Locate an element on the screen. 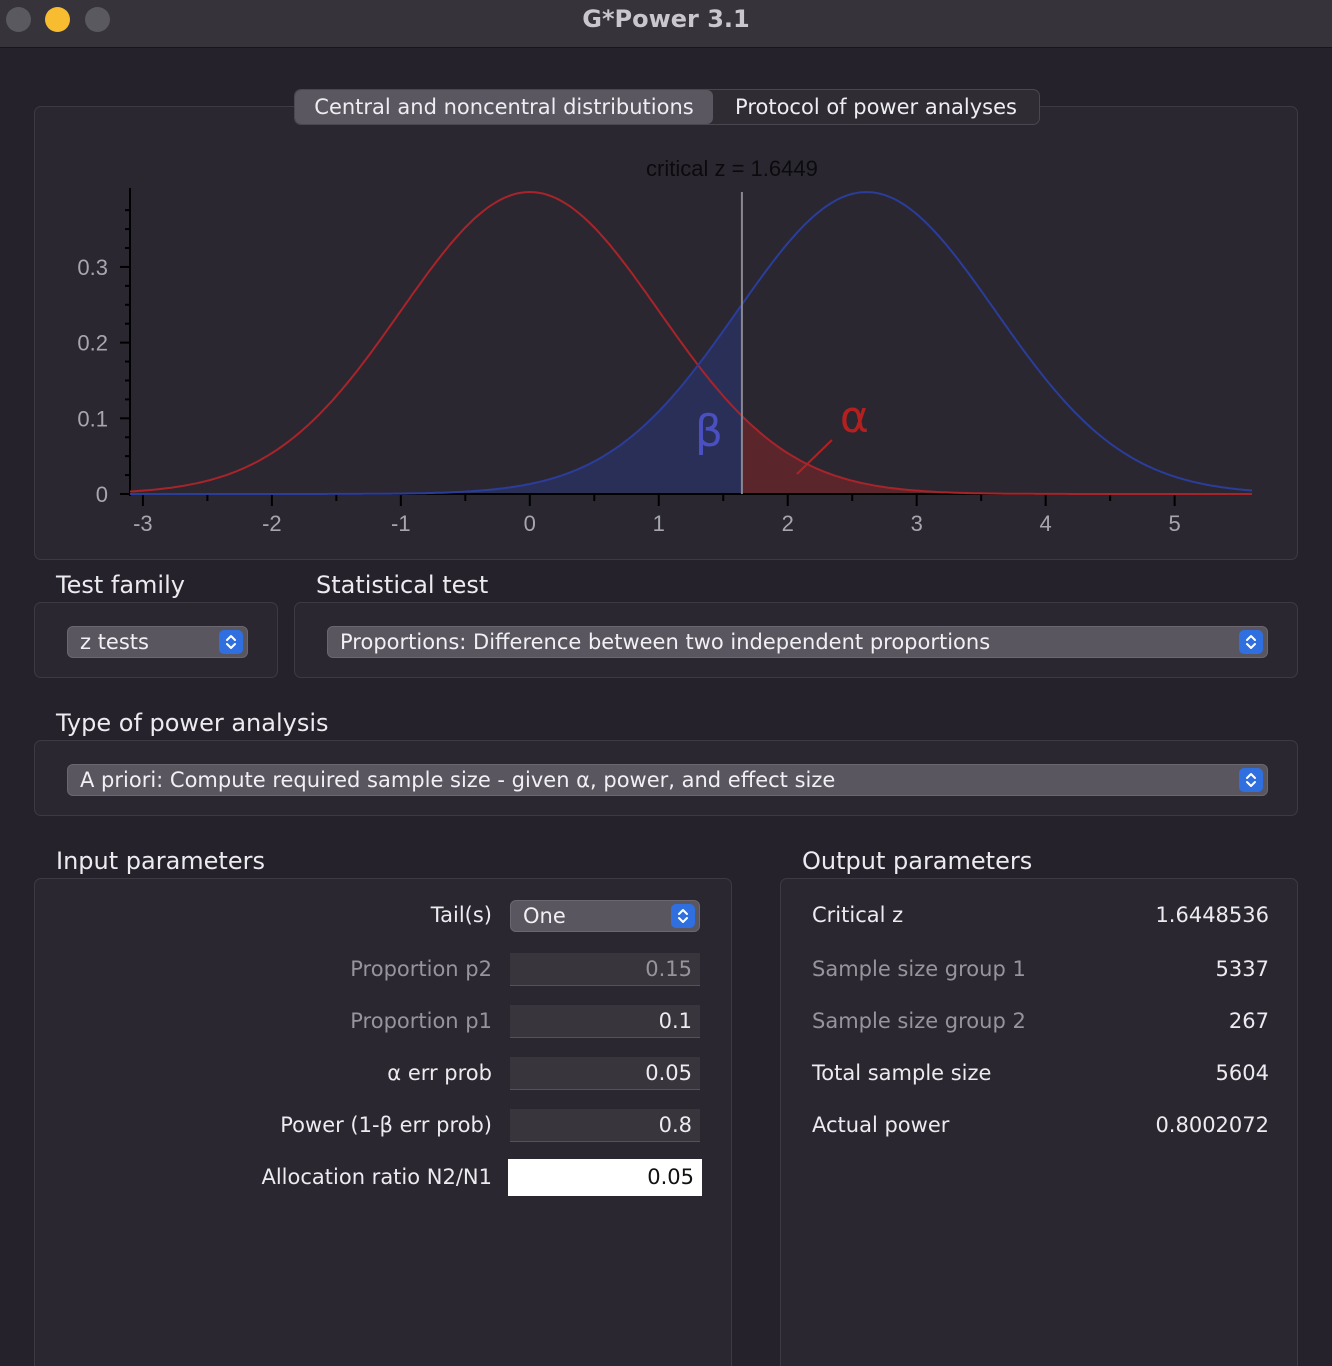  zoom-window-button is located at coordinates (97, 19).